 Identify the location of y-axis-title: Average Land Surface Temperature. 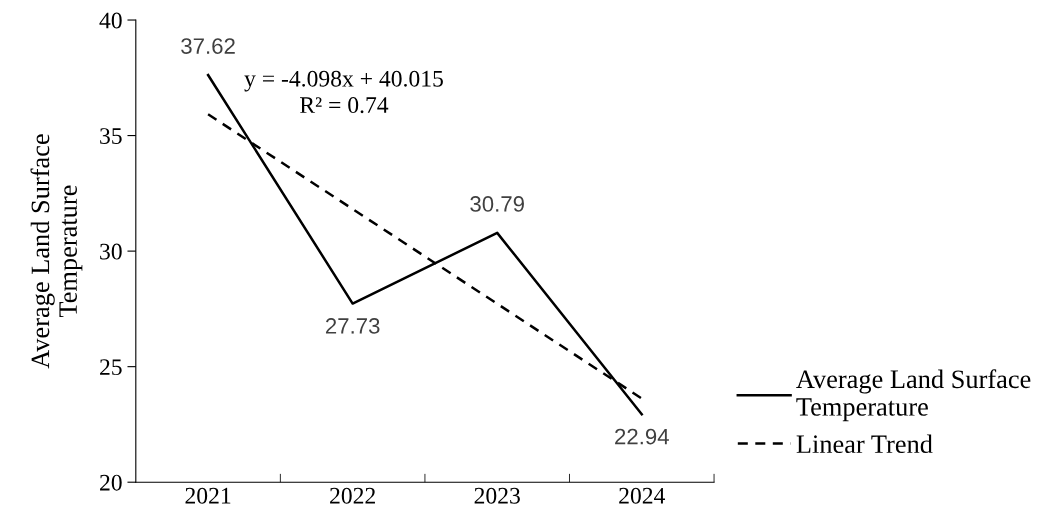
(56, 251).